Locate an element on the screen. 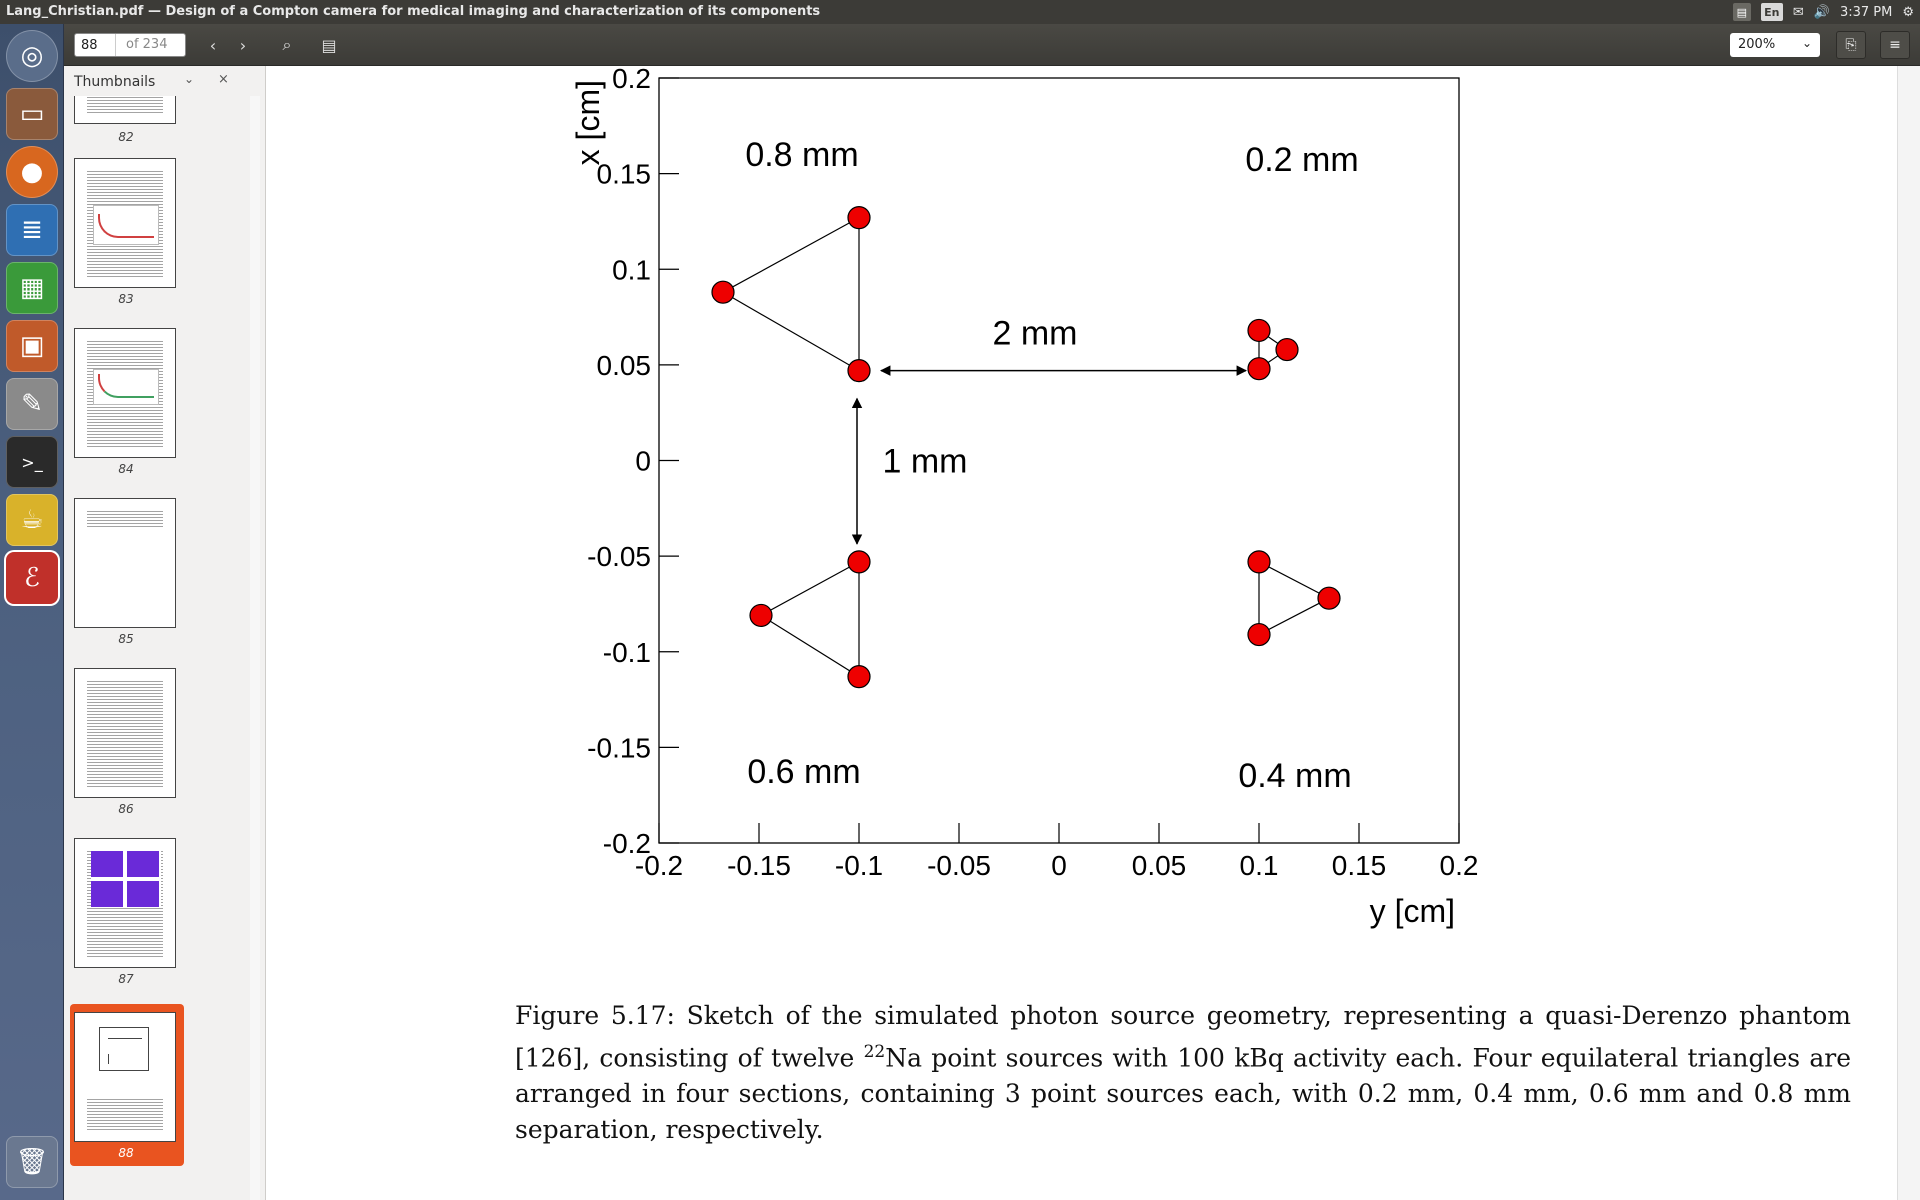  keyboard-layout-indicator: En is located at coordinates (1771, 12).